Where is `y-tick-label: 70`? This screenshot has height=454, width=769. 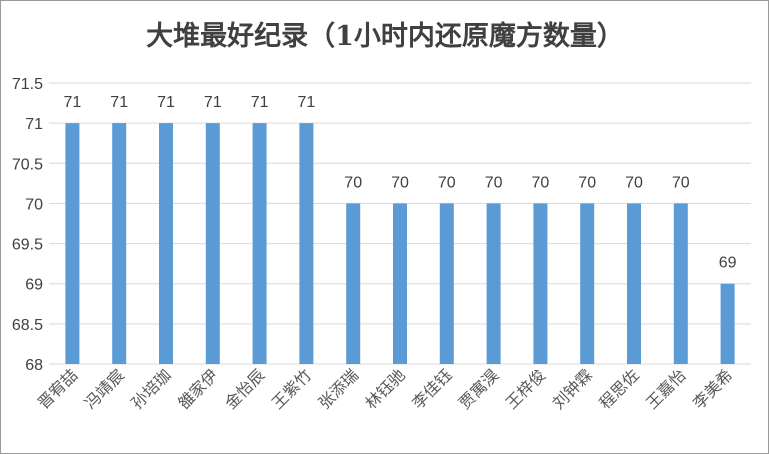
y-tick-label: 70 is located at coordinates (34, 204).